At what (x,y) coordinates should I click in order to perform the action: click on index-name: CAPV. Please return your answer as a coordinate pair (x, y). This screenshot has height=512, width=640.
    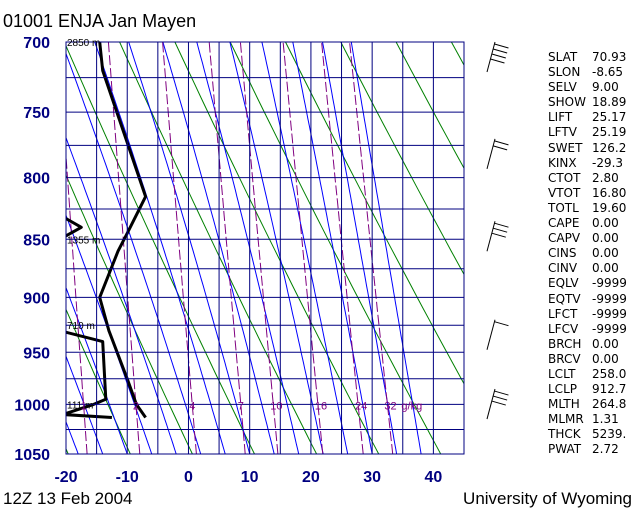
    Looking at the image, I should click on (564, 238).